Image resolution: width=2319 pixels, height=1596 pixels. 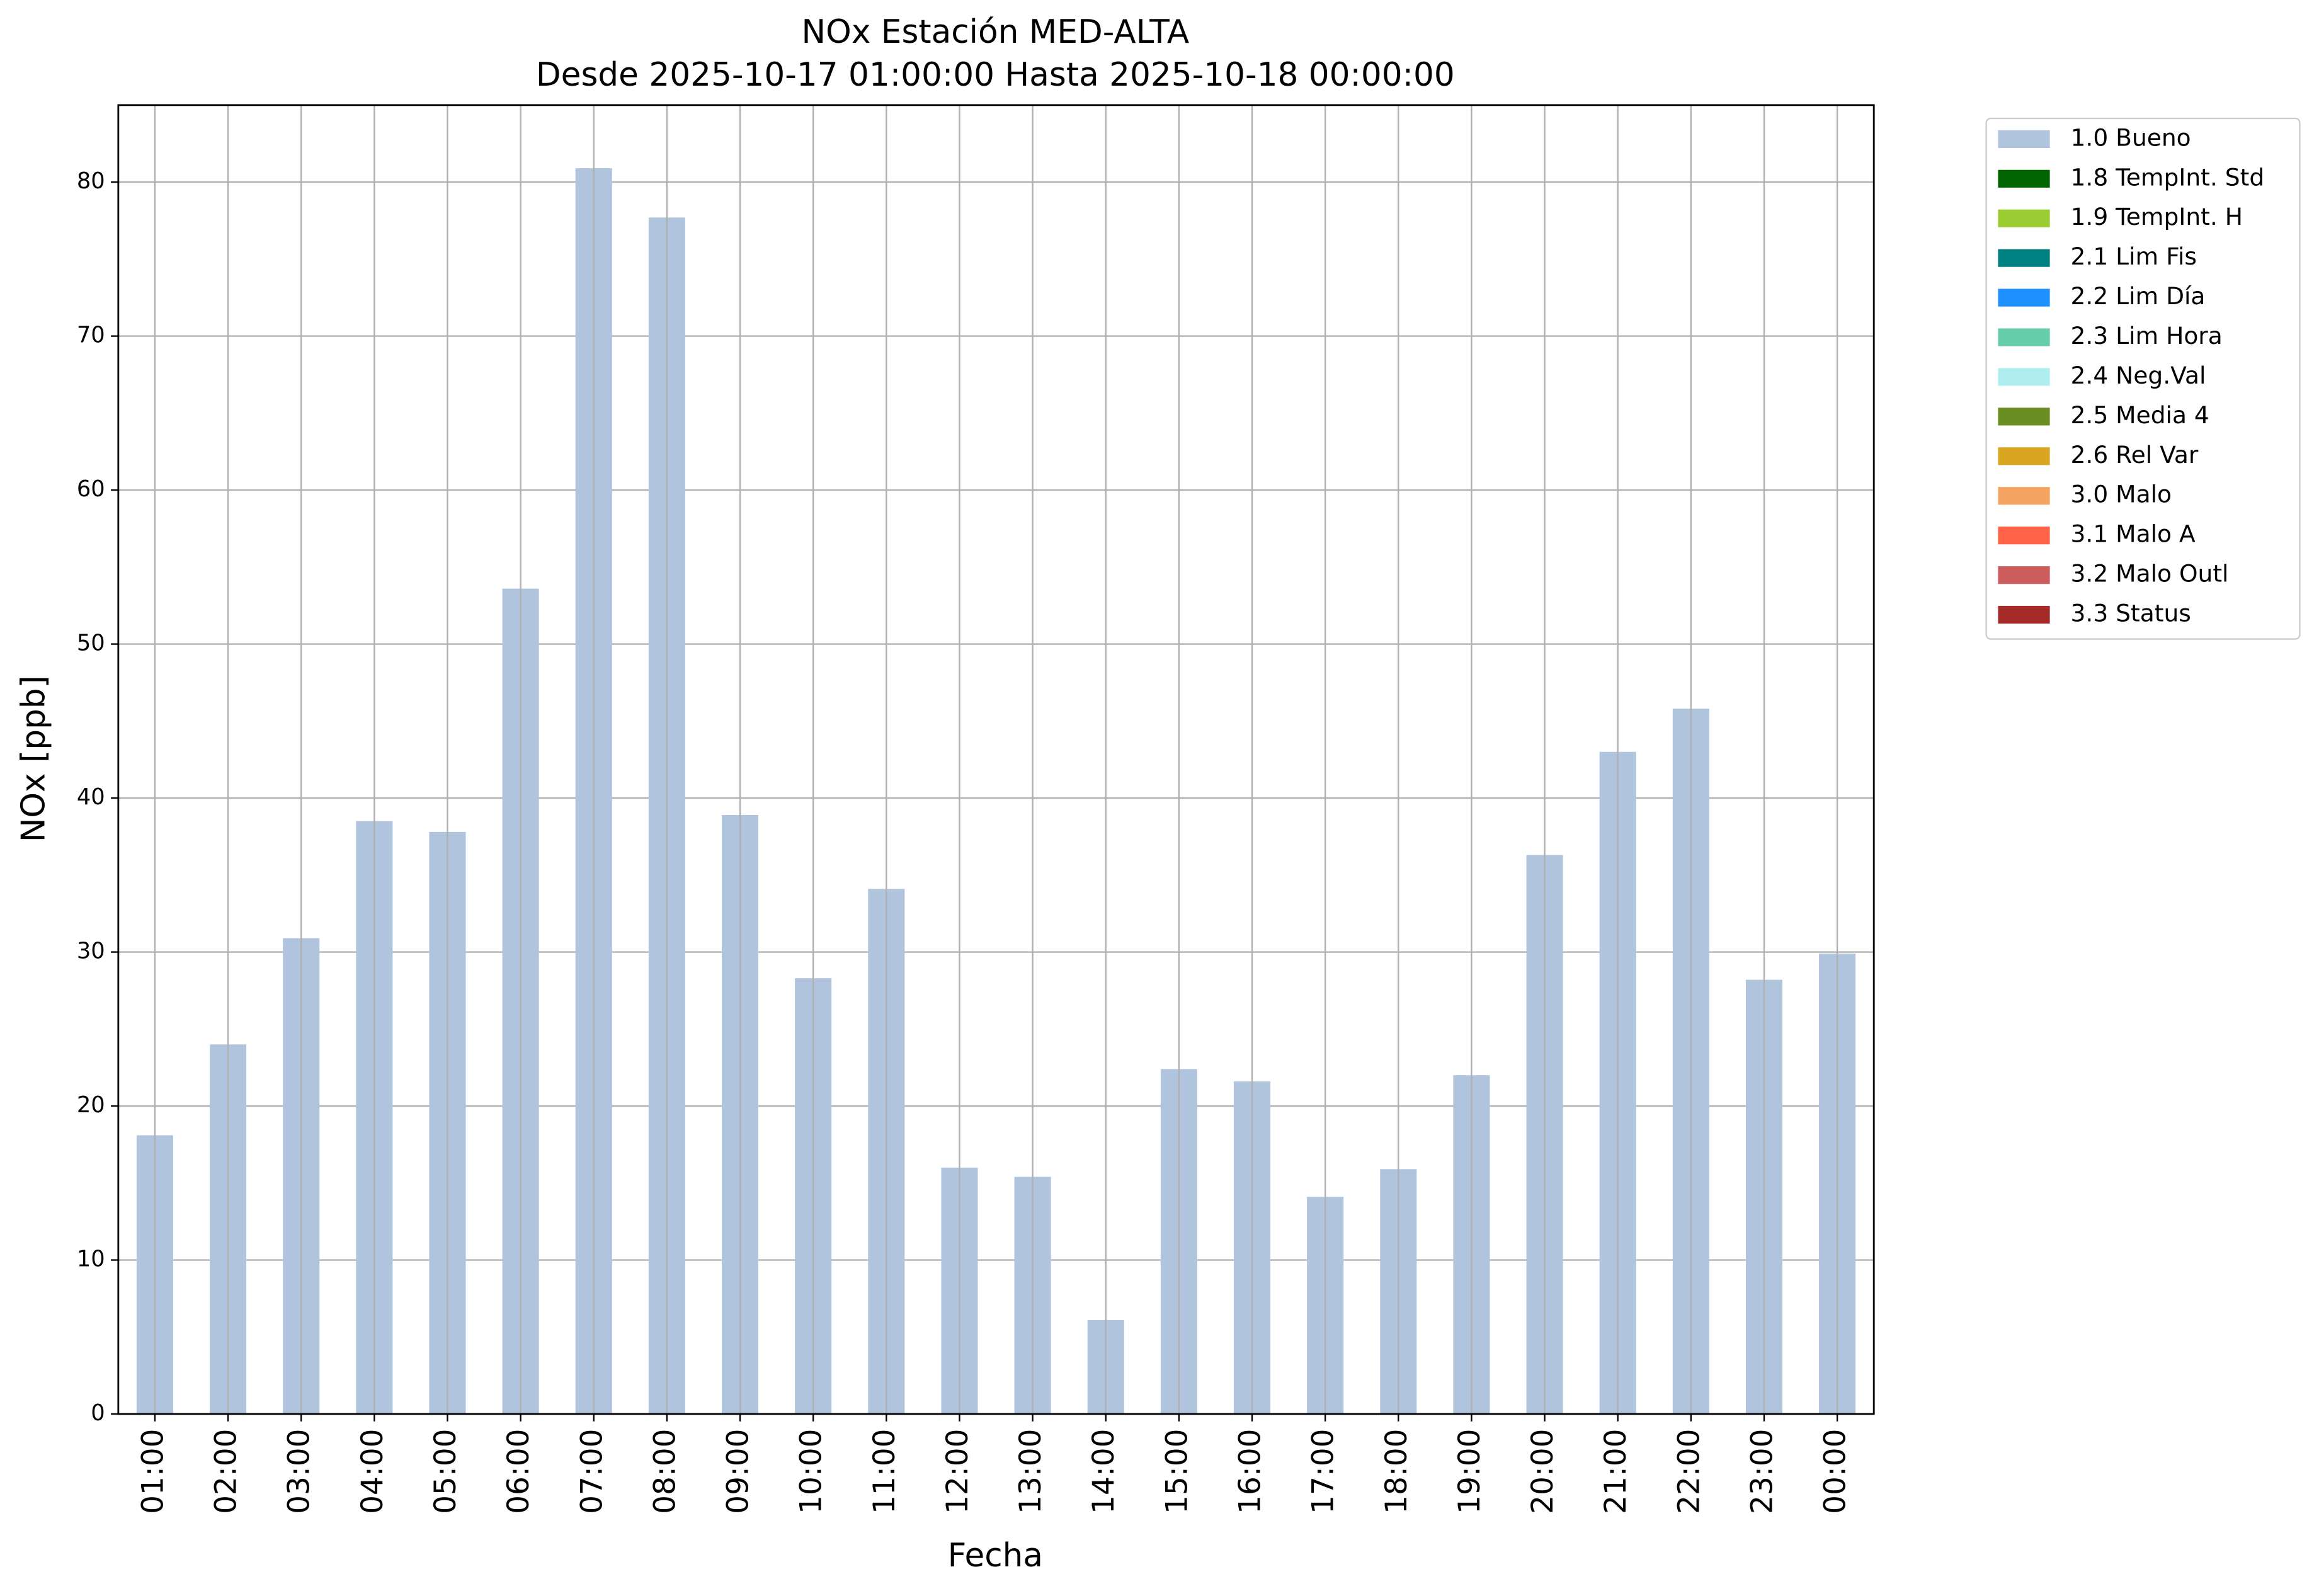 I want to click on legend-label: 2.5 Media 4, so click(x=2140, y=415).